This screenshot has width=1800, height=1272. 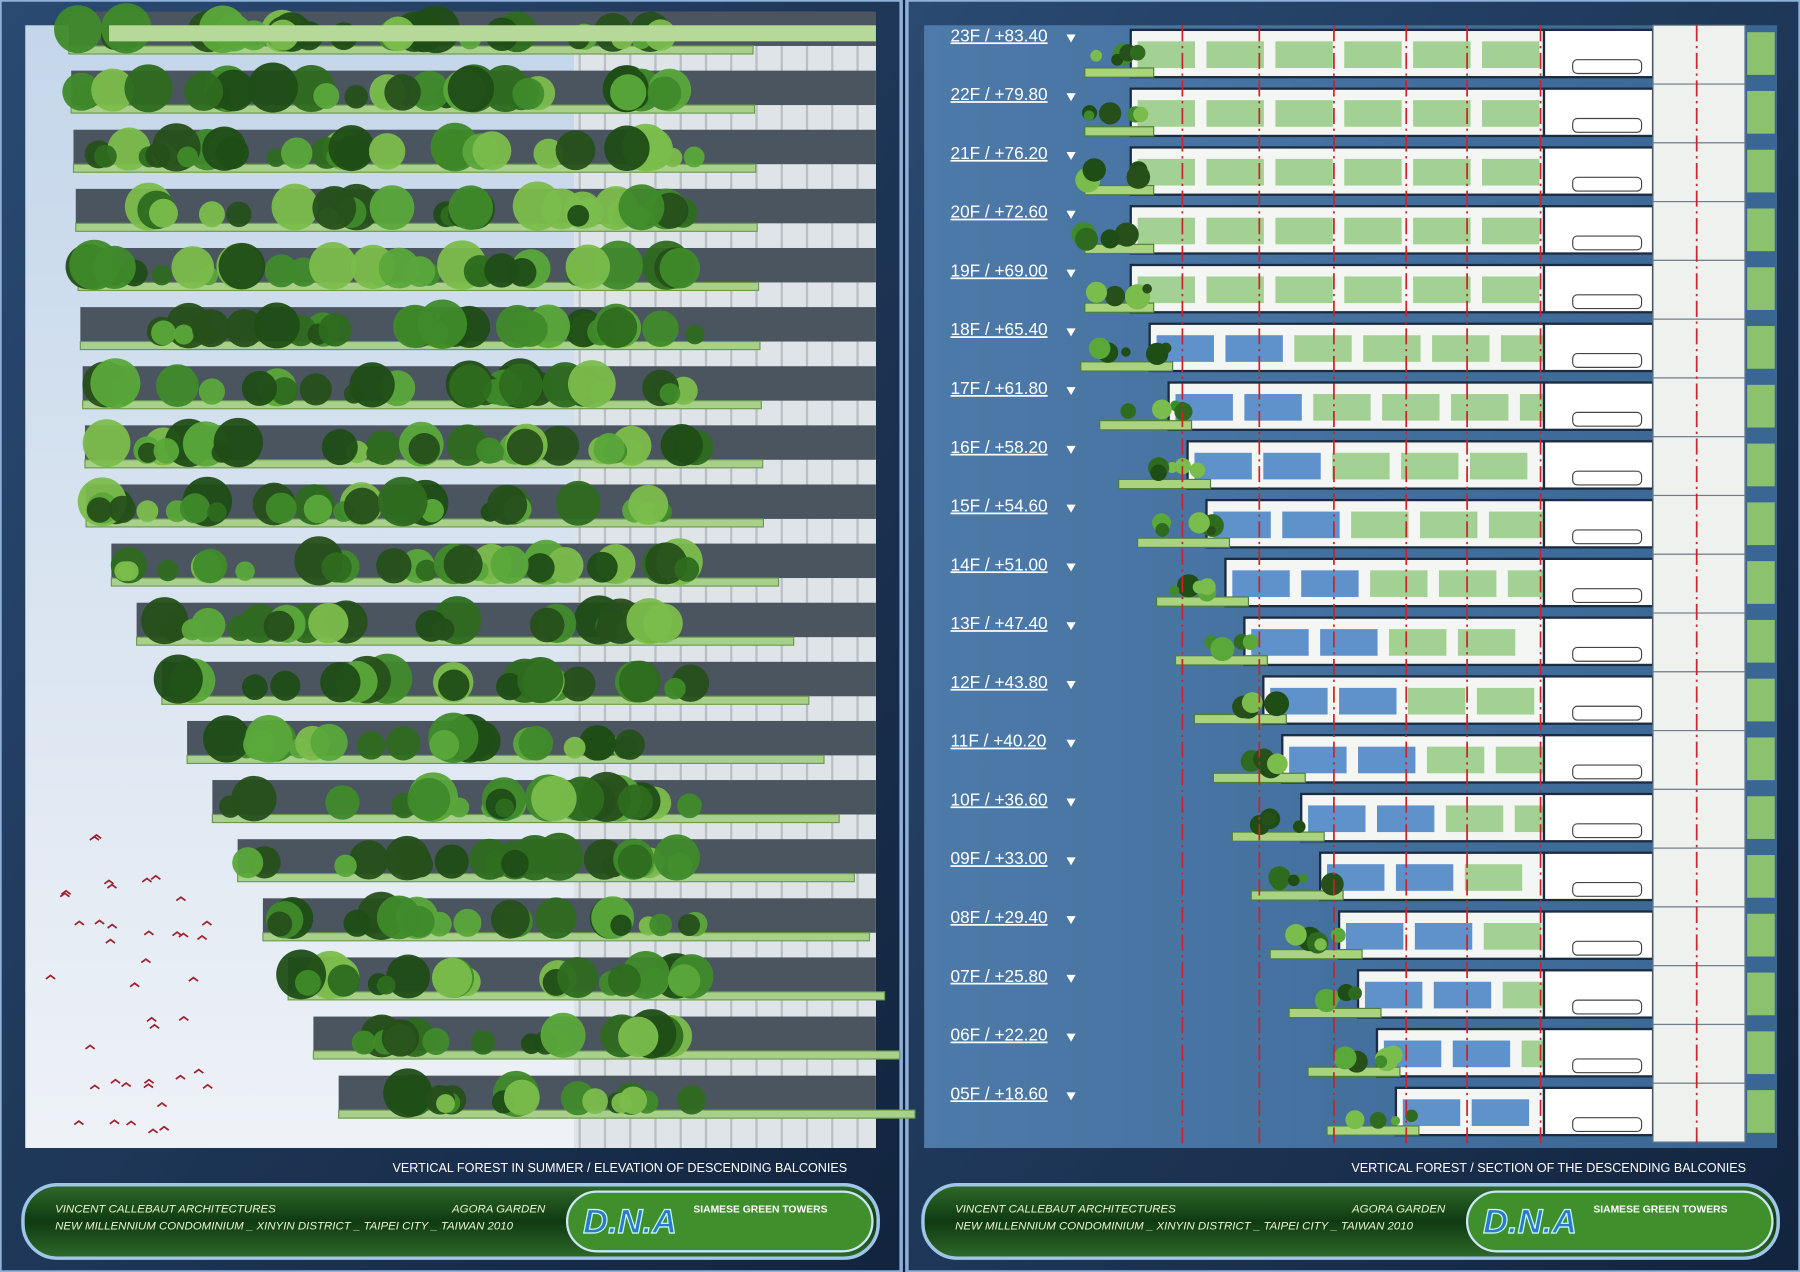 What do you see at coordinates (498, 1209) in the screenshot?
I see `project: AGORA GARDEN` at bounding box center [498, 1209].